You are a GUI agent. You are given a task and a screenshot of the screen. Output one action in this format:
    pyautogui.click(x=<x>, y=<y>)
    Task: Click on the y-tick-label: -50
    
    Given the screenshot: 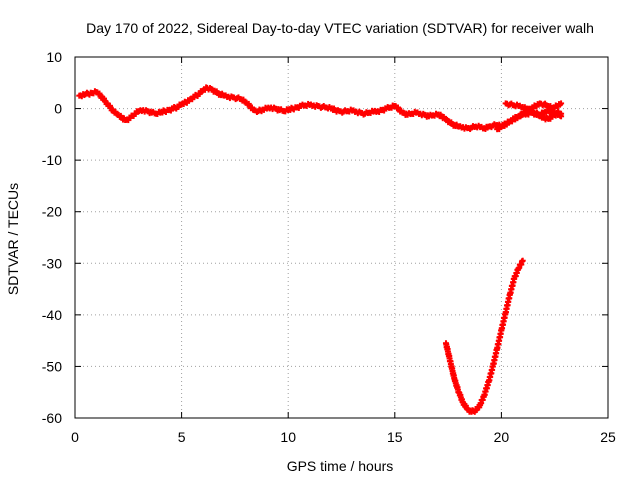 What is the action you would take?
    pyautogui.click(x=52, y=366)
    